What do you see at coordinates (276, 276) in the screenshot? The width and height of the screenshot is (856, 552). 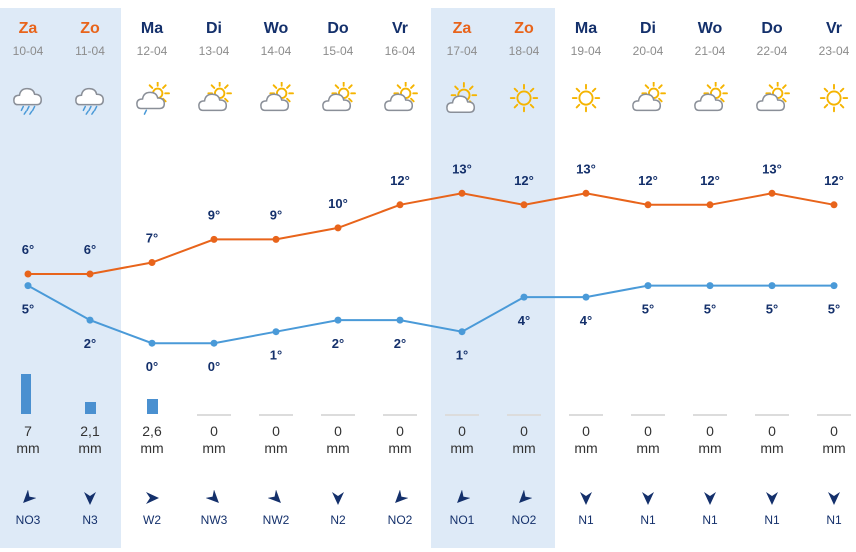 I see `day-column: Wo 14-04 0 mm NW2` at bounding box center [276, 276].